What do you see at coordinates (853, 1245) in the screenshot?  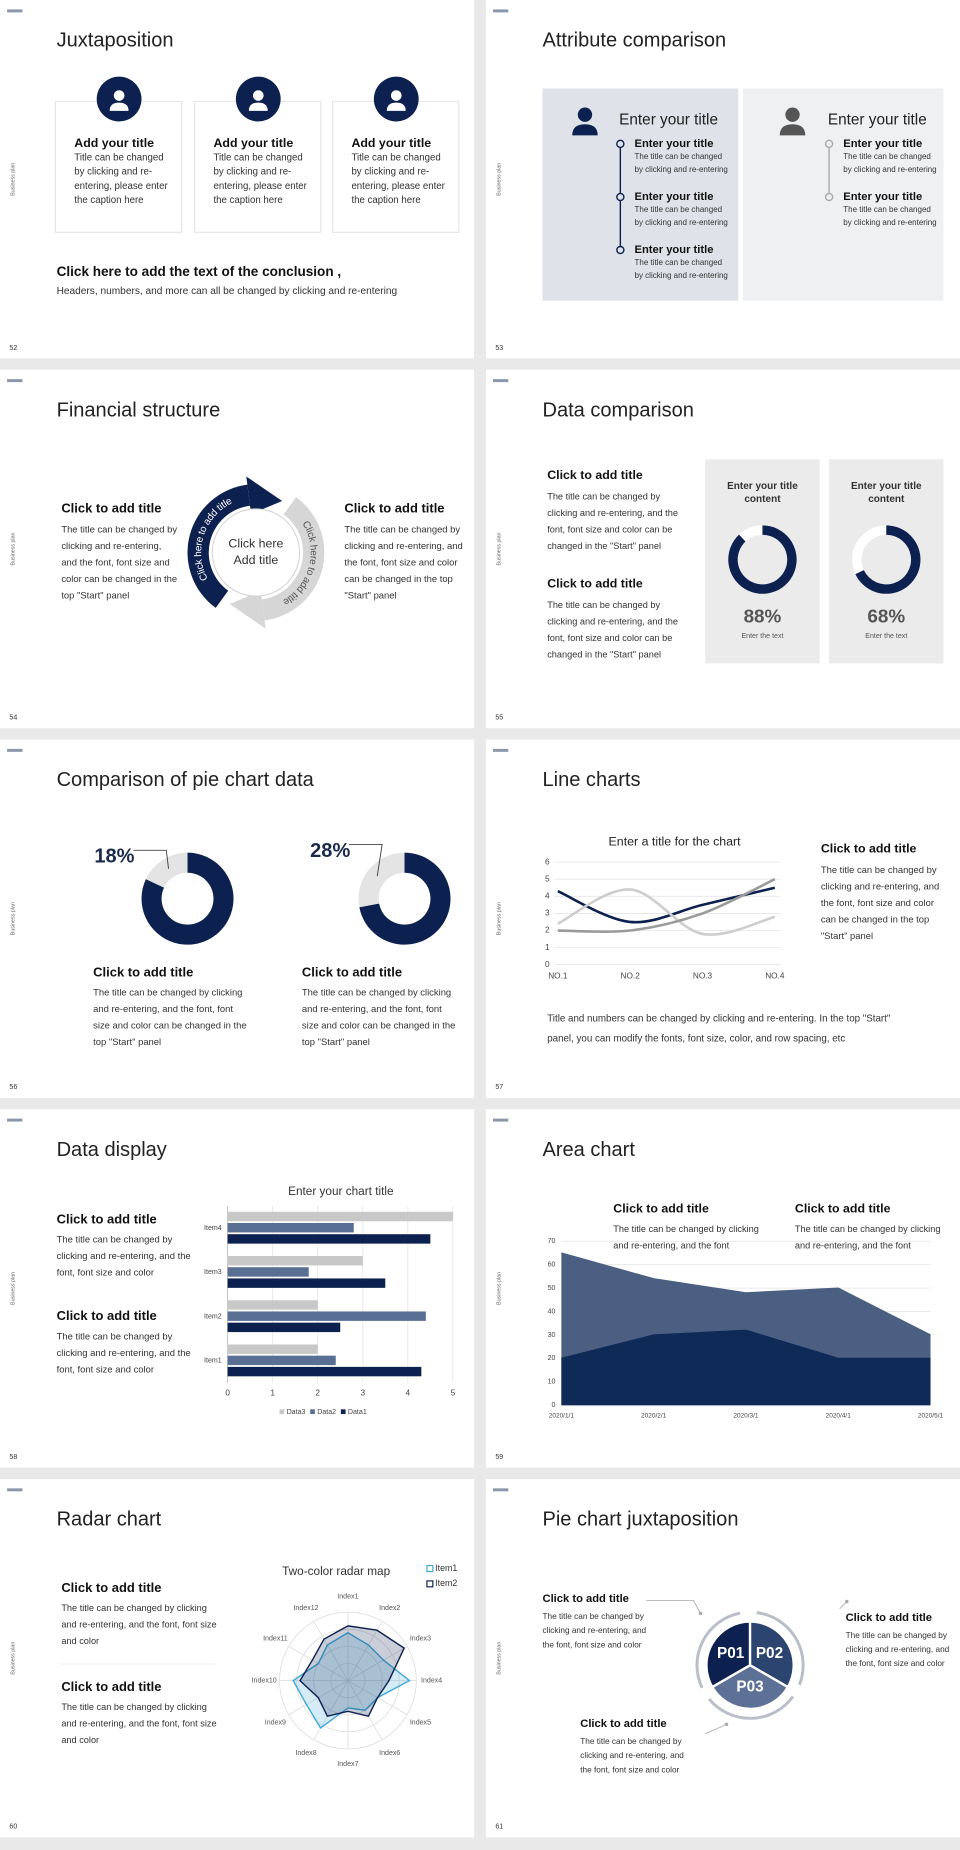 I see `text-line: and re-entering, and the font` at bounding box center [853, 1245].